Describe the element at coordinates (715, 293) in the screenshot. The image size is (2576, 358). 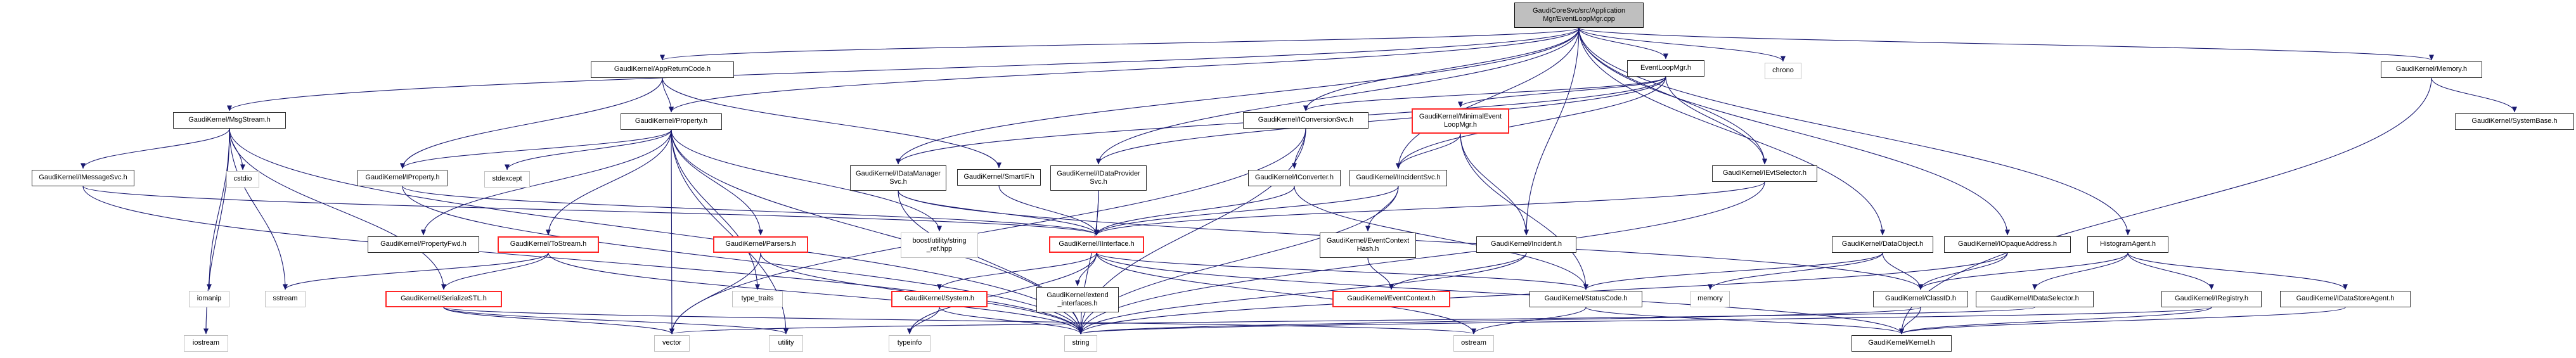
I see `edge-parsers-to-vector` at that location.